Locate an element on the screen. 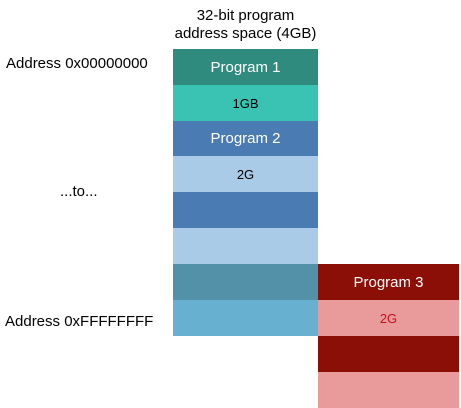  start-address-label: Address 0x00000000 is located at coordinates (77, 63).